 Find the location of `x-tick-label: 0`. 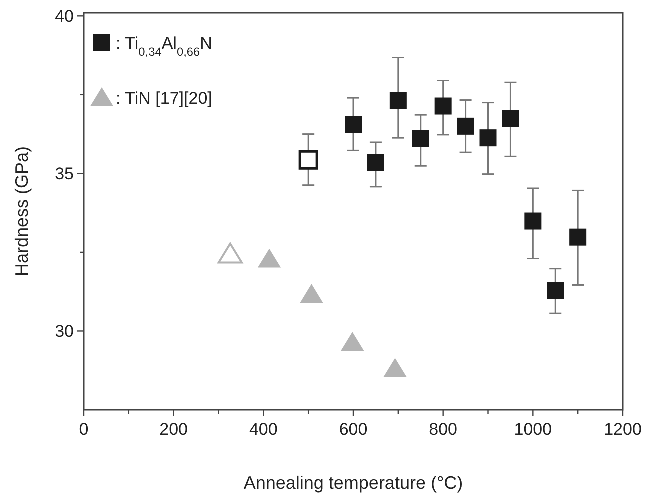

x-tick-label: 0 is located at coordinates (84, 429).